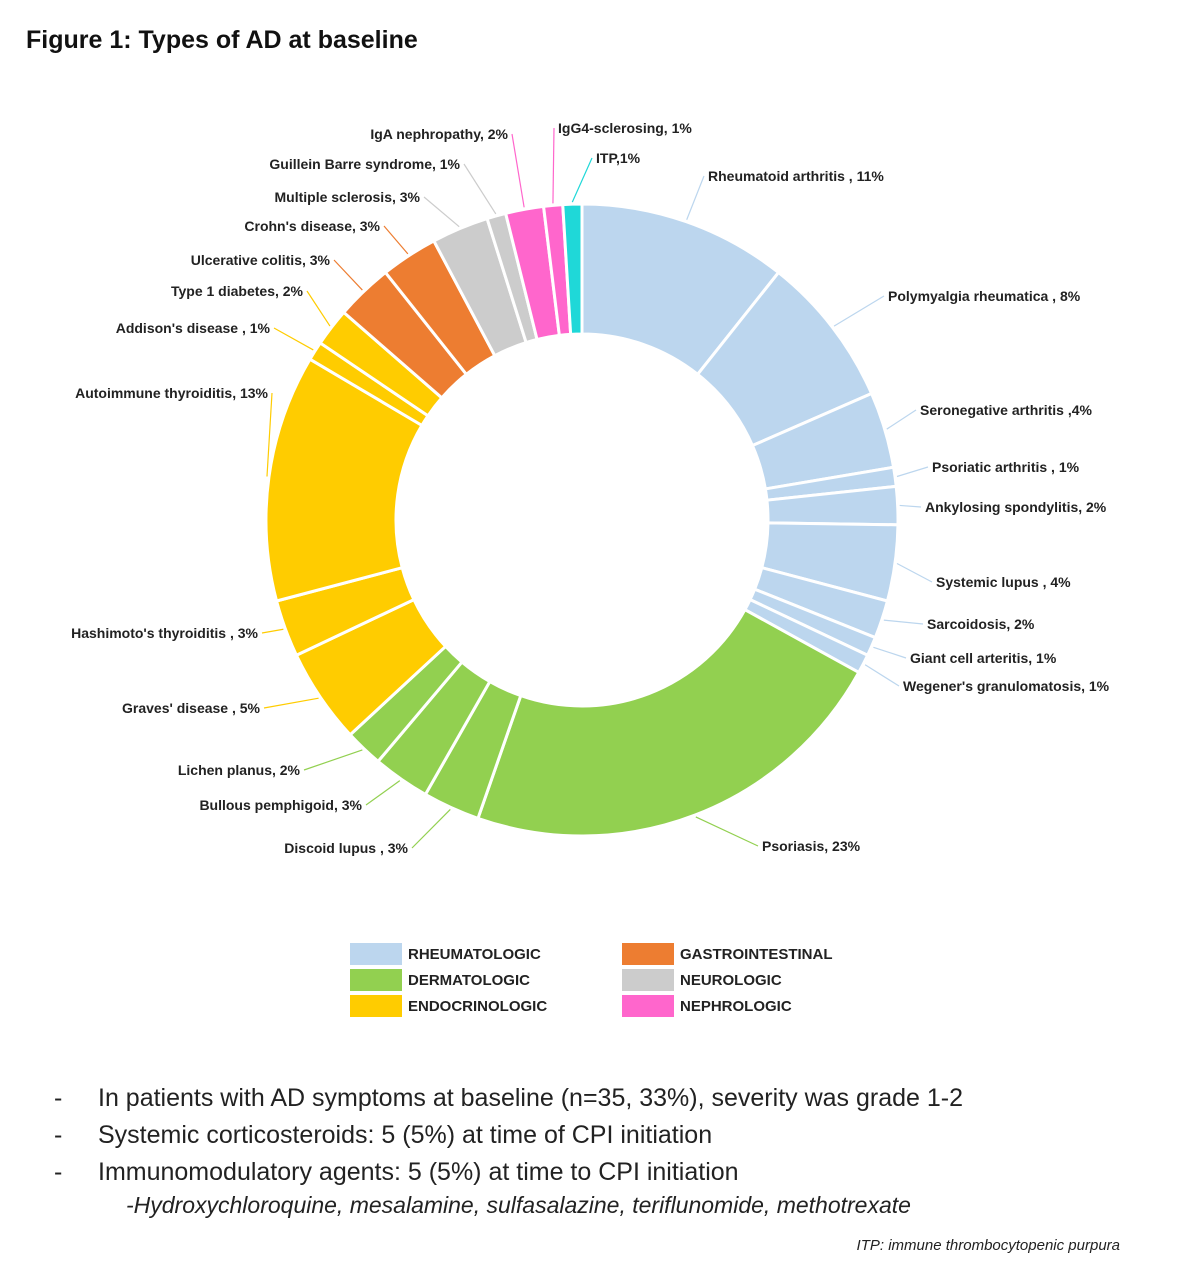 This screenshot has height=1281, width=1186. What do you see at coordinates (171, 393) in the screenshot?
I see `slice-label: Autoimmune thyroiditis, 13%` at bounding box center [171, 393].